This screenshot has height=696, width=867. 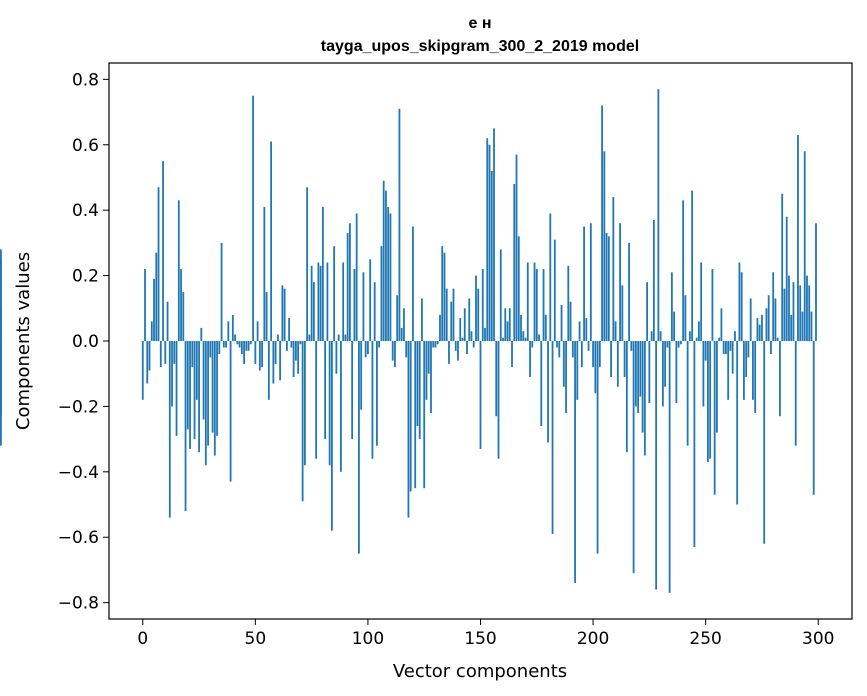 What do you see at coordinates (78, 473) in the screenshot?
I see `y-tick-label: −0.4` at bounding box center [78, 473].